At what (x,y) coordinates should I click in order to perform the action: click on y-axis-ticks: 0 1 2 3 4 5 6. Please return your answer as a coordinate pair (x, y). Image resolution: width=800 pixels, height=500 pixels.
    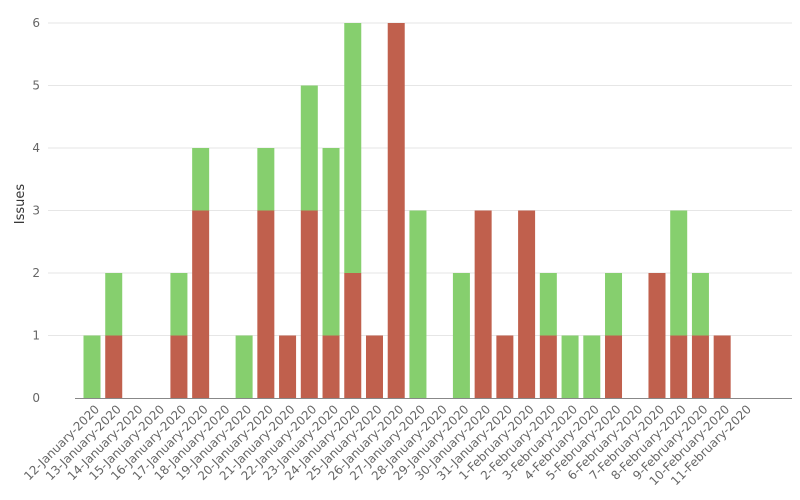
    Looking at the image, I should click on (36, 210).